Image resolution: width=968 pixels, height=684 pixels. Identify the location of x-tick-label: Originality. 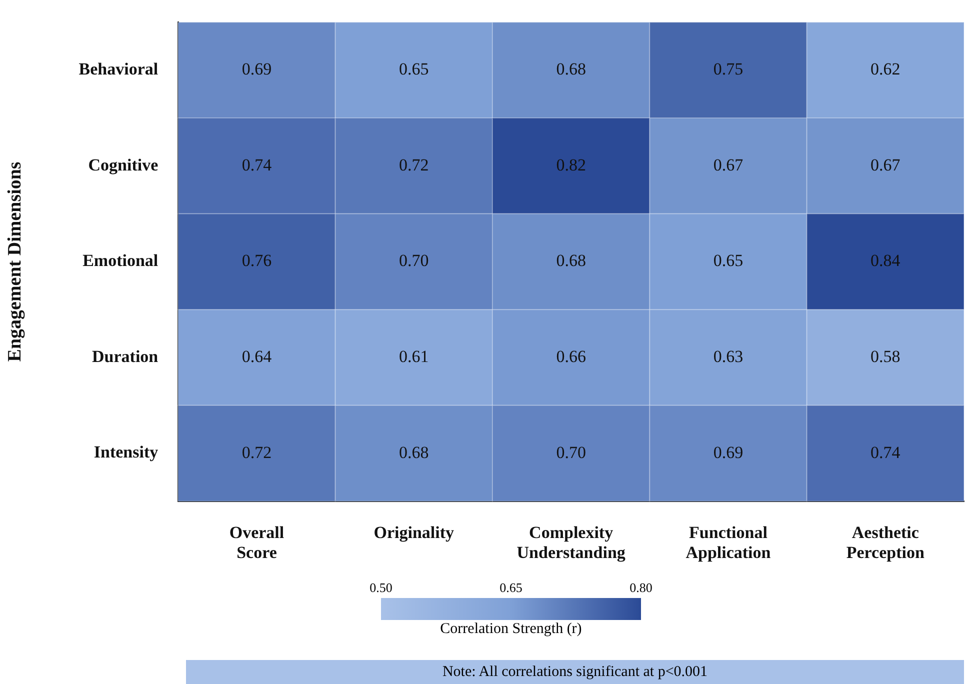
(414, 532).